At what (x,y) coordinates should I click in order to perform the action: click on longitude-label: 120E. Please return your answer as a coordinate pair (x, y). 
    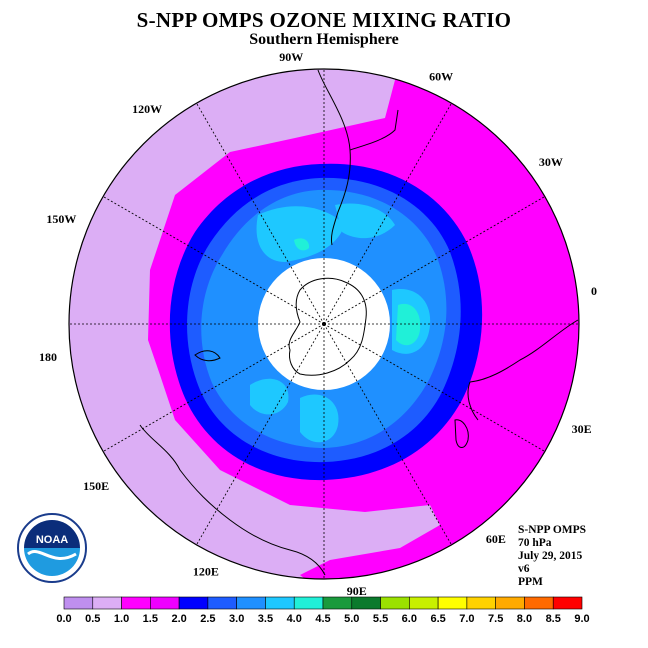
    Looking at the image, I should click on (206, 572).